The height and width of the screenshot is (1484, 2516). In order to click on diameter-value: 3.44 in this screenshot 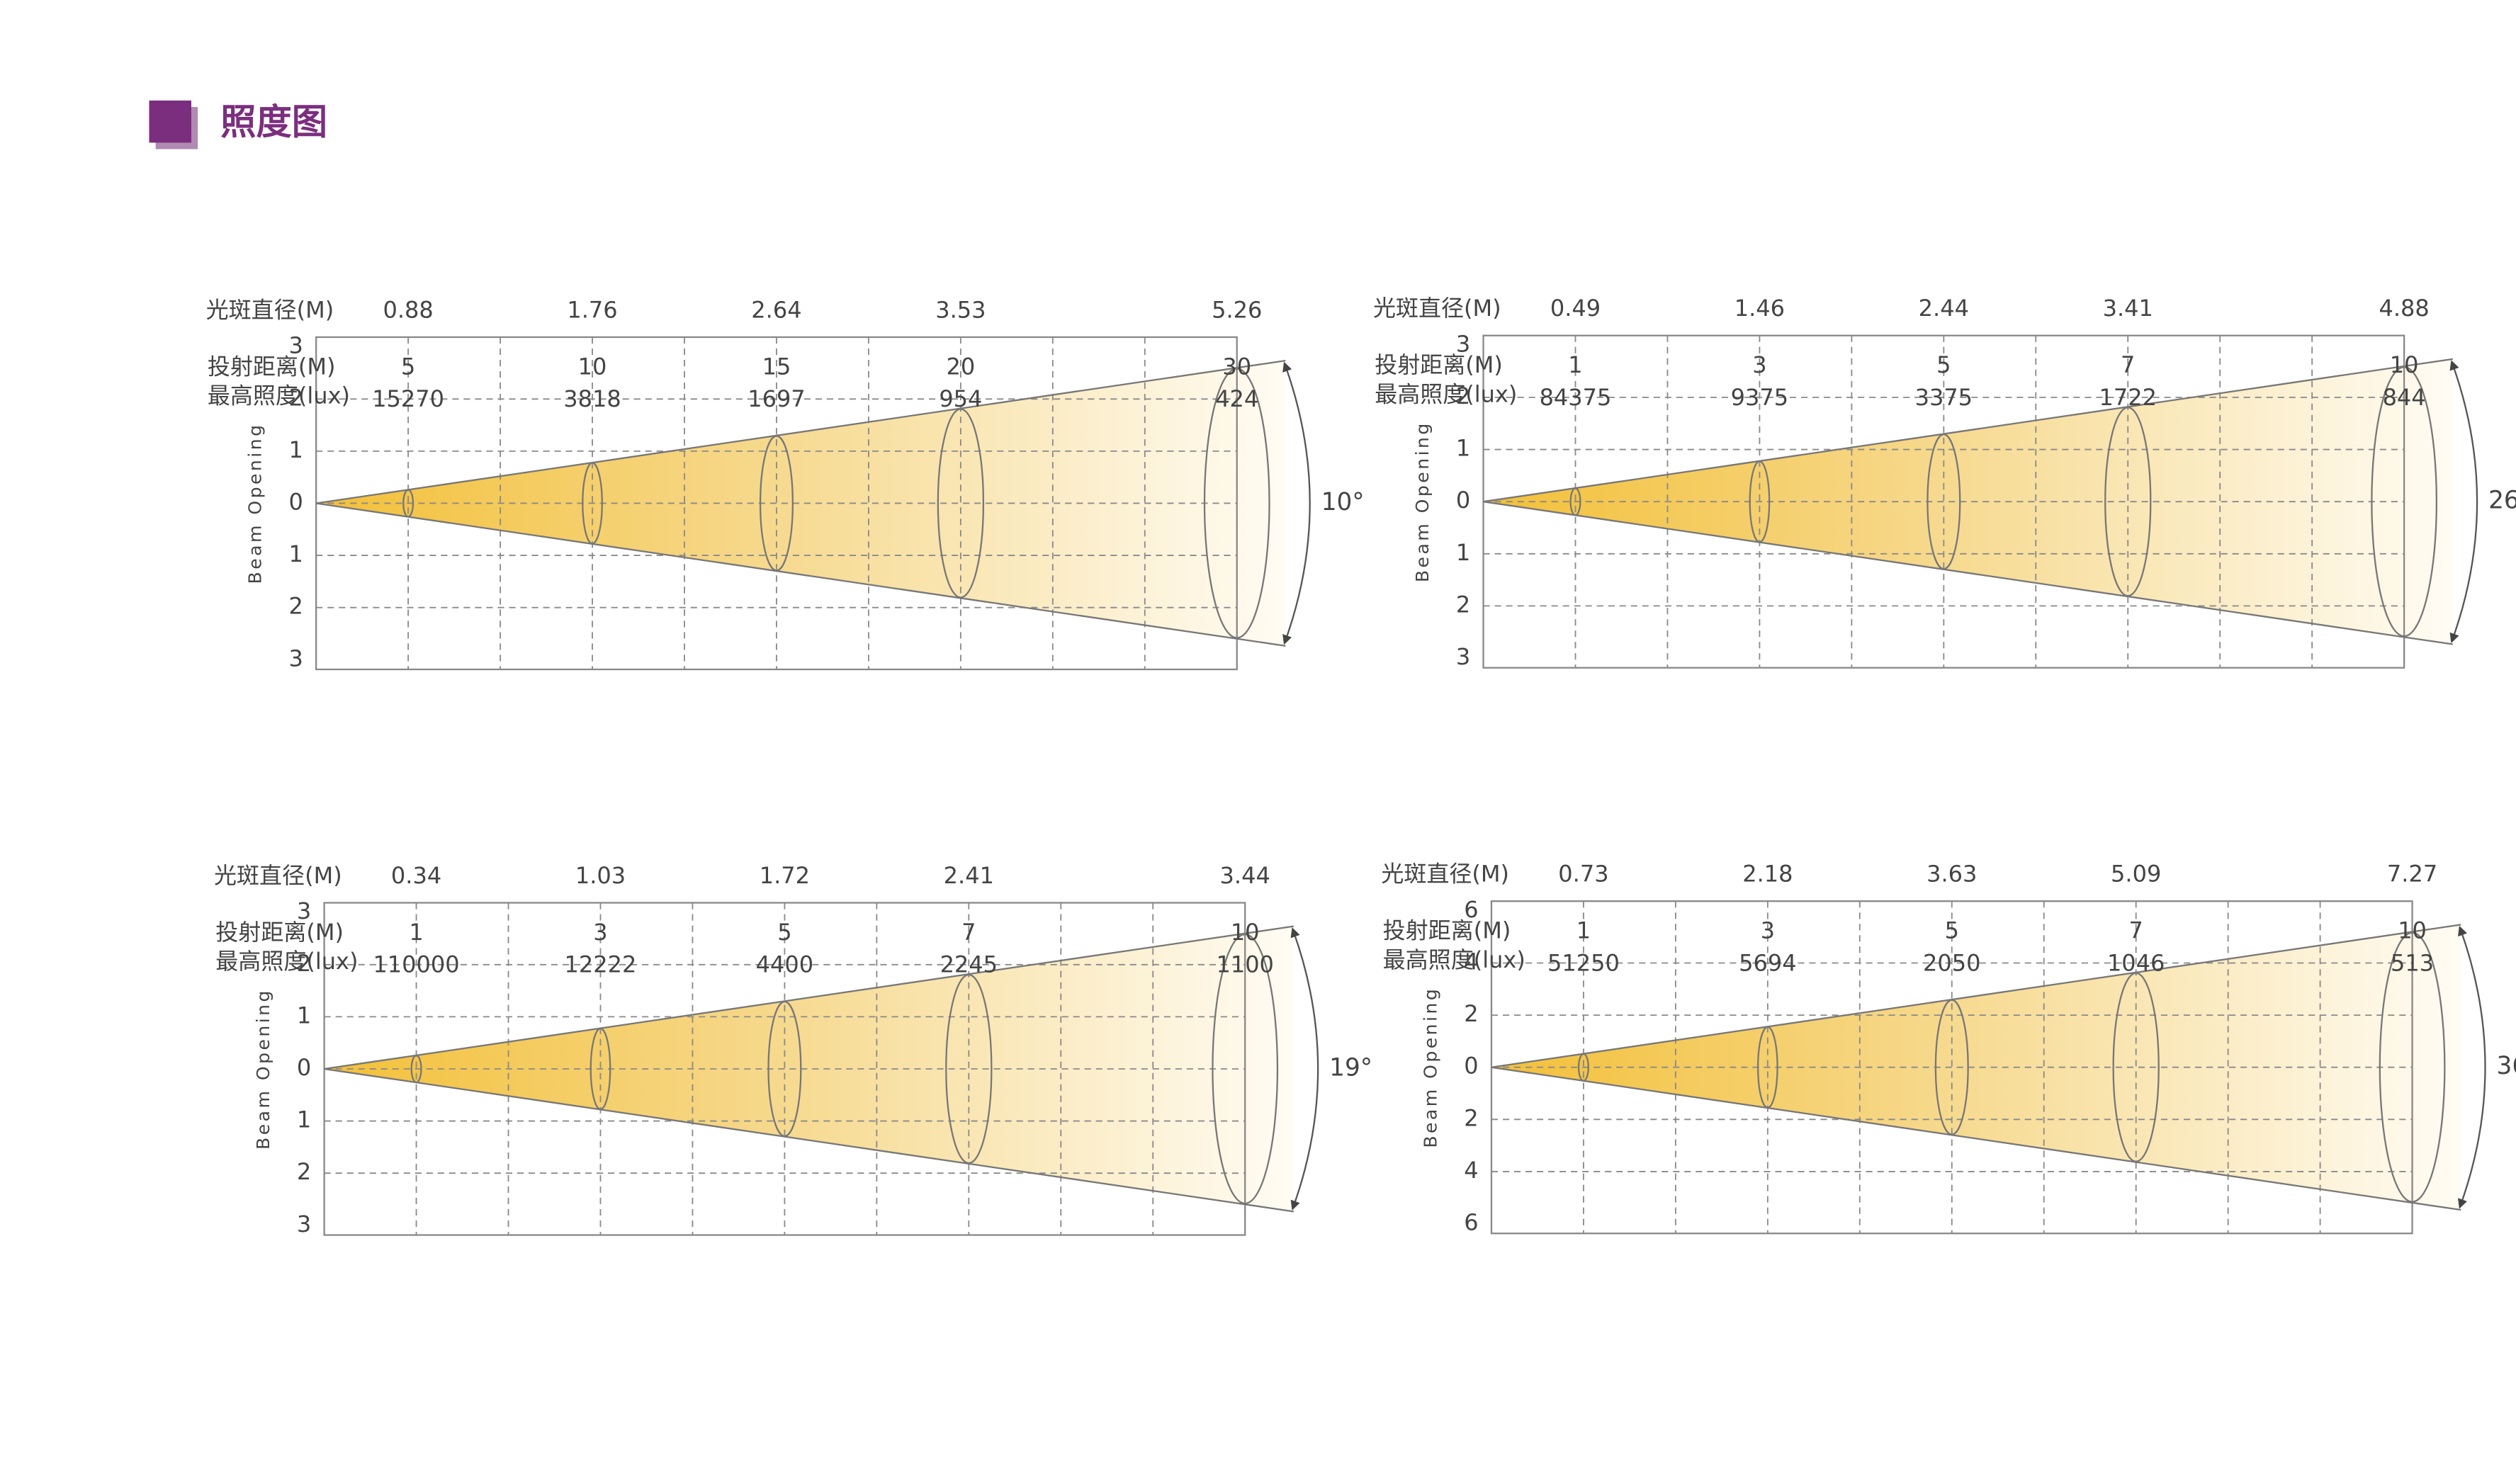, I will do `click(1245, 875)`.